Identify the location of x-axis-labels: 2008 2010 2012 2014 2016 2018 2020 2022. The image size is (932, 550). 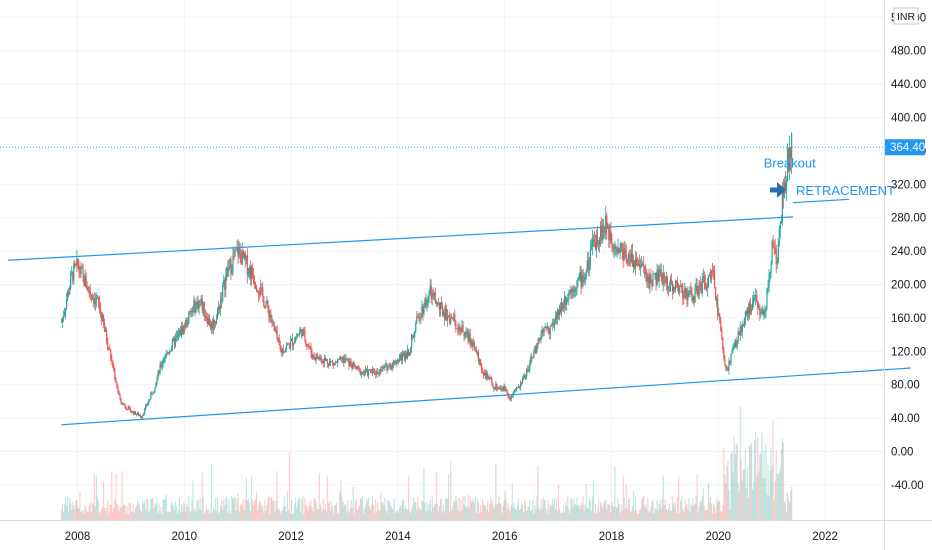
(451, 537).